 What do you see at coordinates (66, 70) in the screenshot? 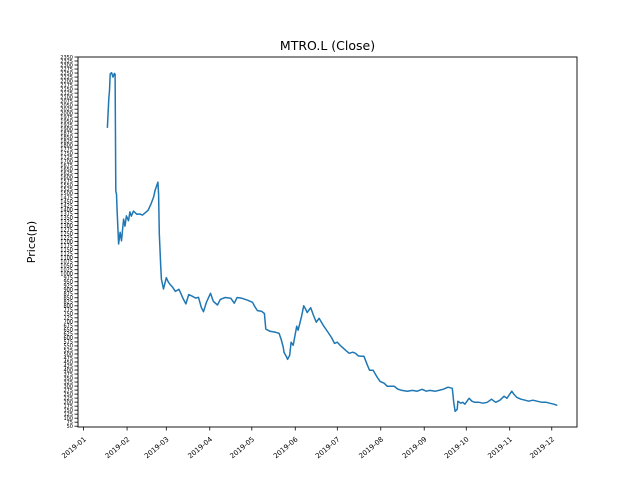
I see `y-tick-label: 2275` at bounding box center [66, 70].